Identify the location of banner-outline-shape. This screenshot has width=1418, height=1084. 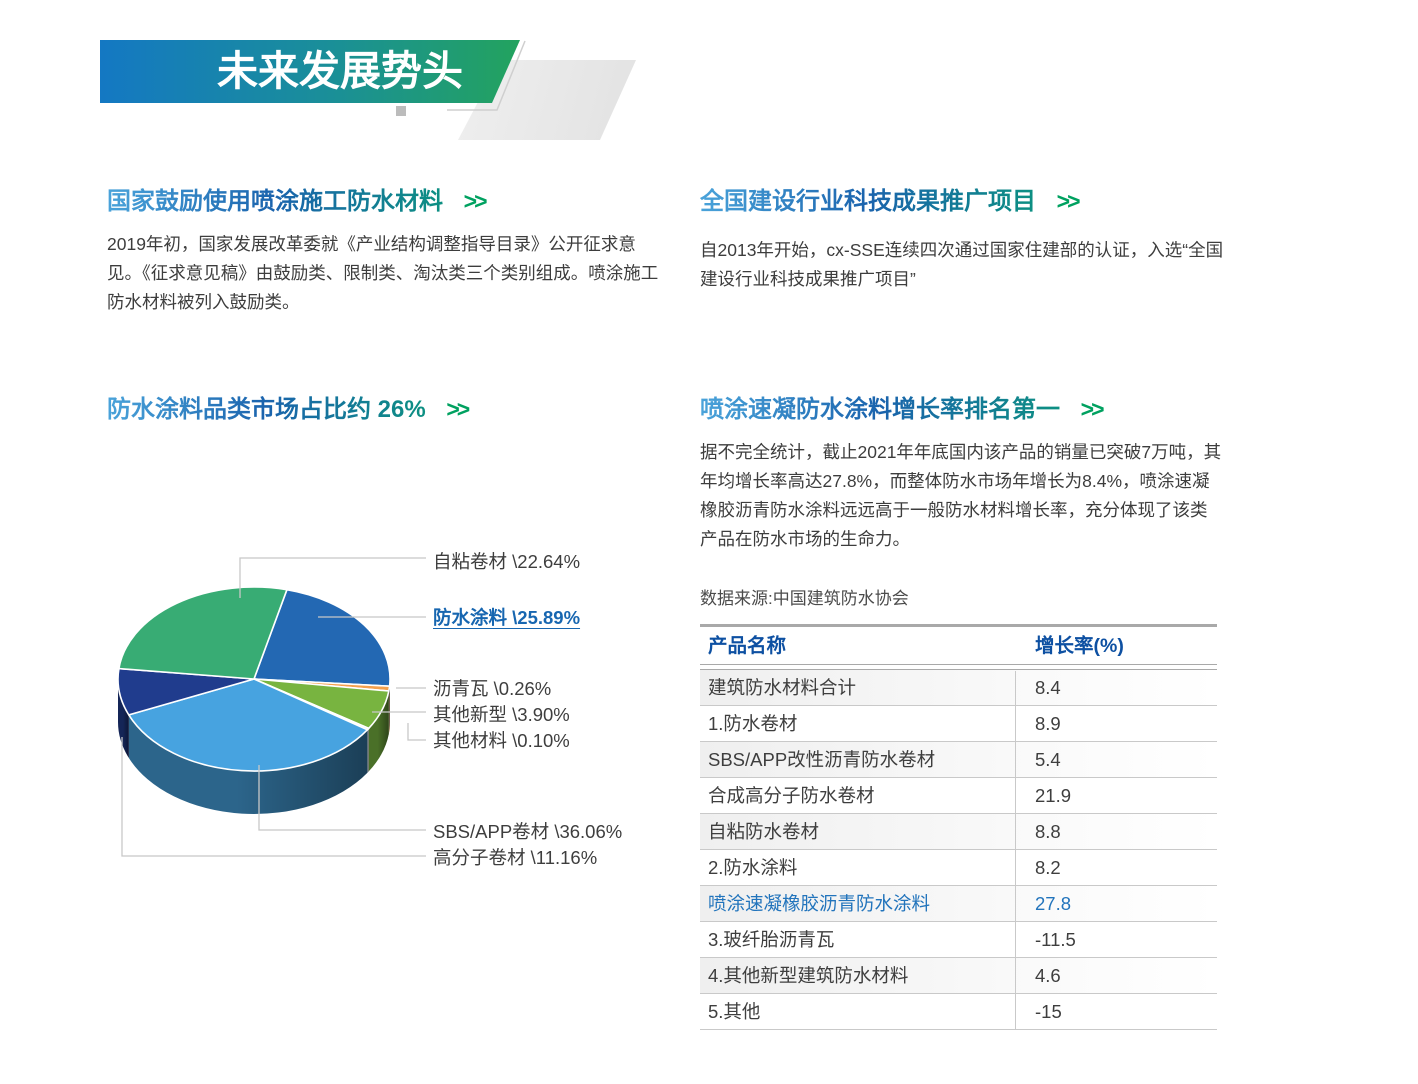
(486, 75).